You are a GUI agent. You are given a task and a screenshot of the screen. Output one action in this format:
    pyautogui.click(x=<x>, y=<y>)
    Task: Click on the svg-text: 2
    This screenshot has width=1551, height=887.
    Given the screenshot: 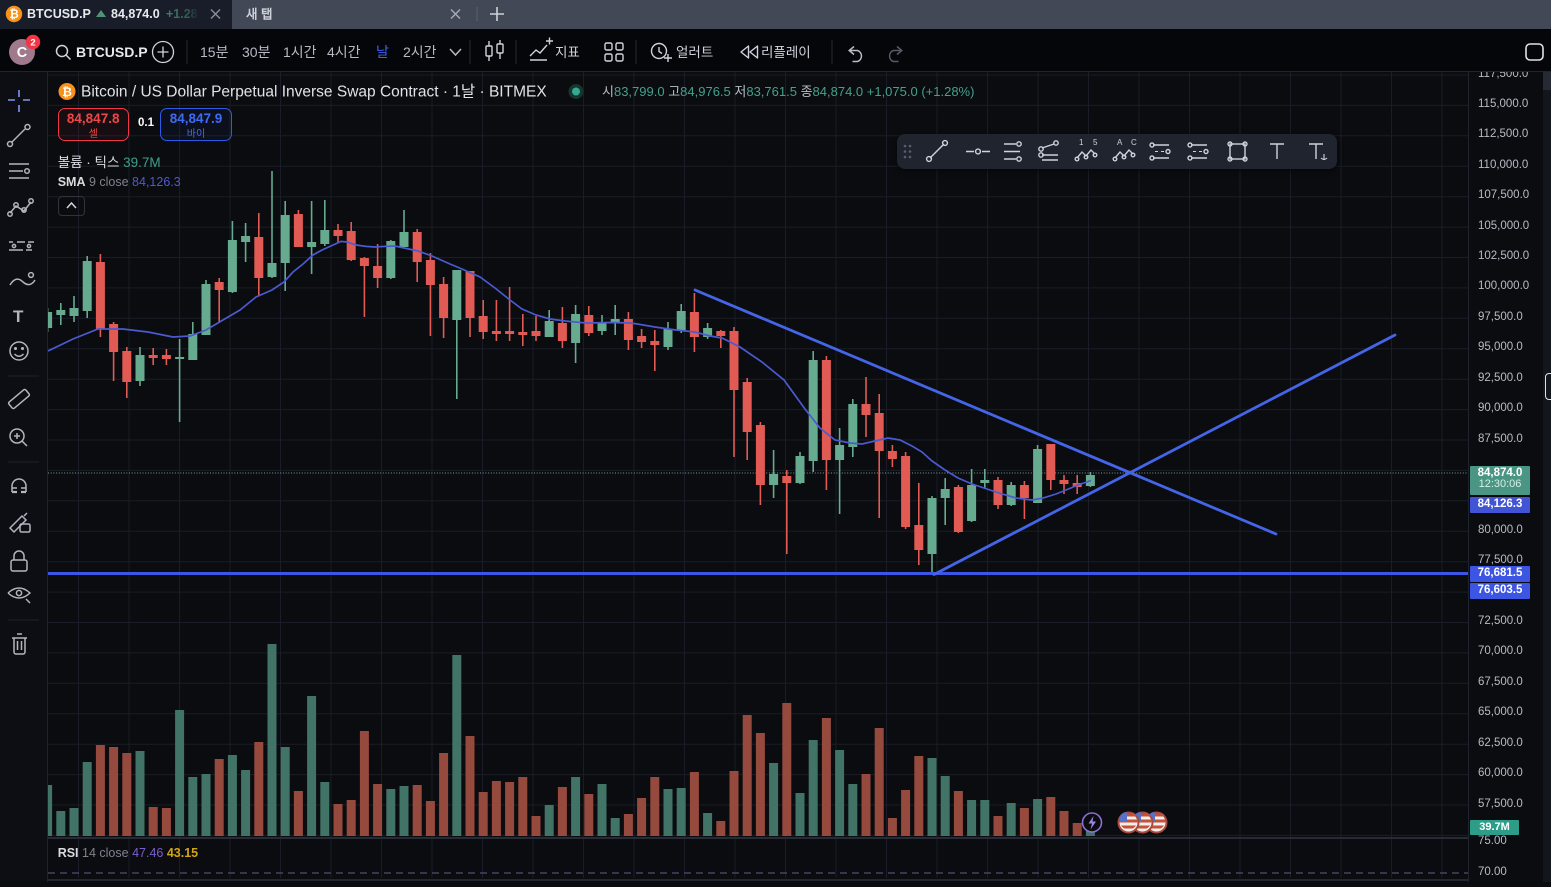 What is the action you would take?
    pyautogui.click(x=32, y=43)
    